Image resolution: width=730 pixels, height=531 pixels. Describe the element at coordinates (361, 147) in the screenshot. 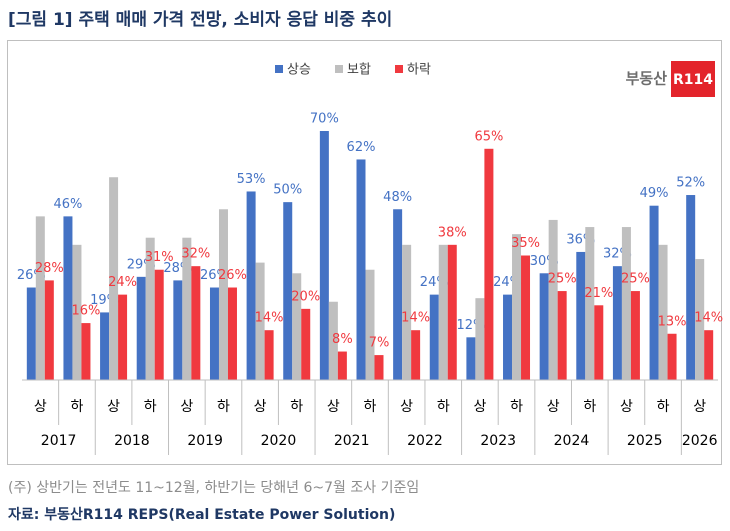

I see `data-label: 62%` at that location.